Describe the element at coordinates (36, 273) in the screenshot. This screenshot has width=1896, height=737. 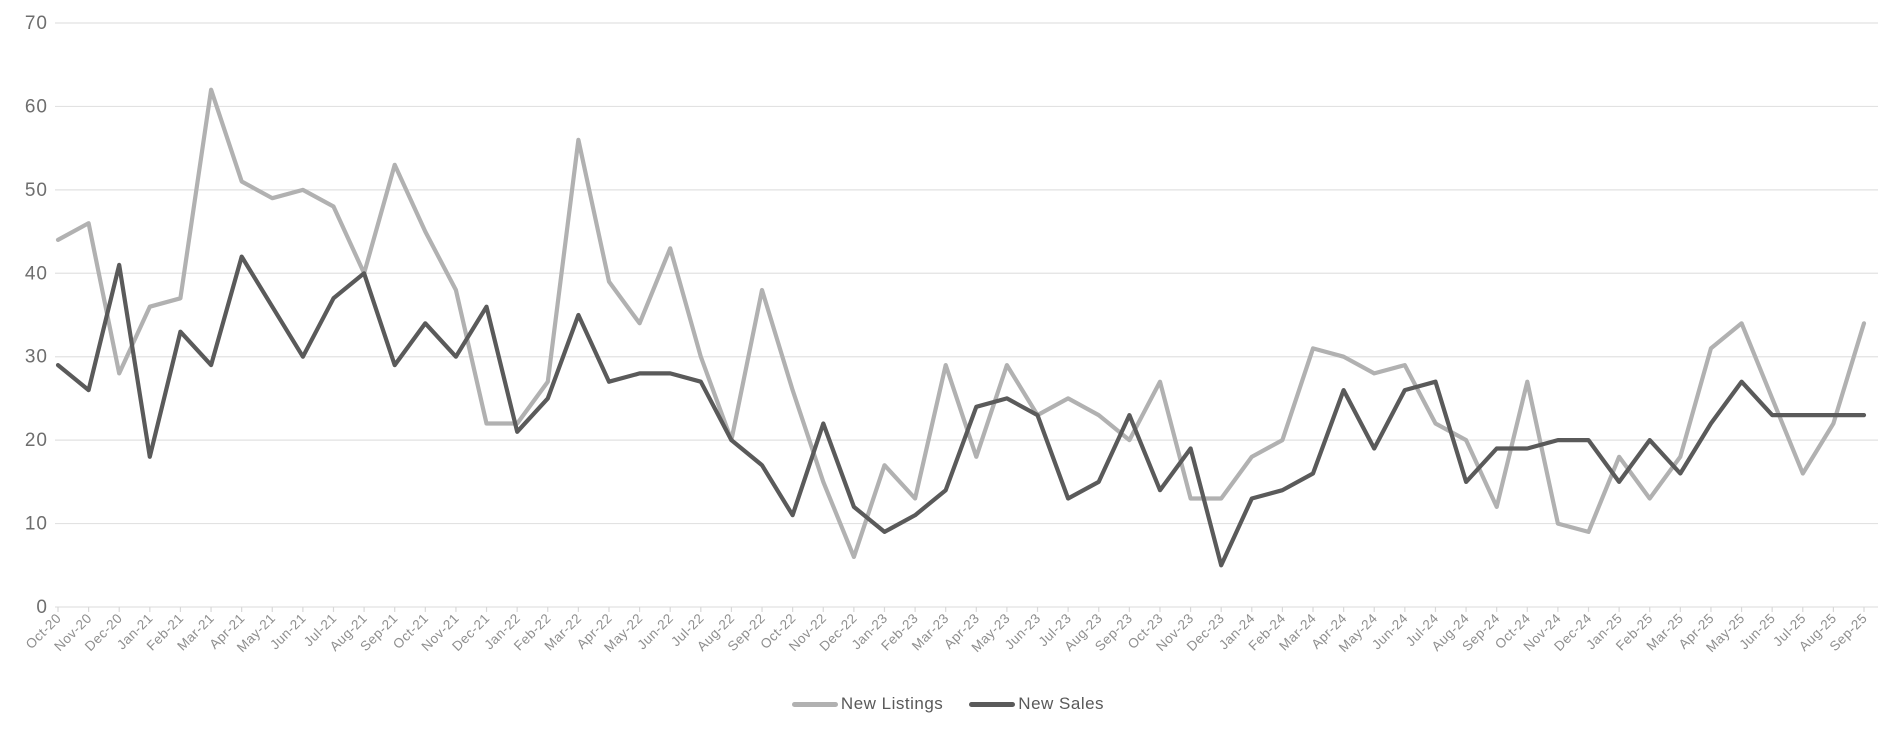
I see `y-tick-label-40: 40` at that location.